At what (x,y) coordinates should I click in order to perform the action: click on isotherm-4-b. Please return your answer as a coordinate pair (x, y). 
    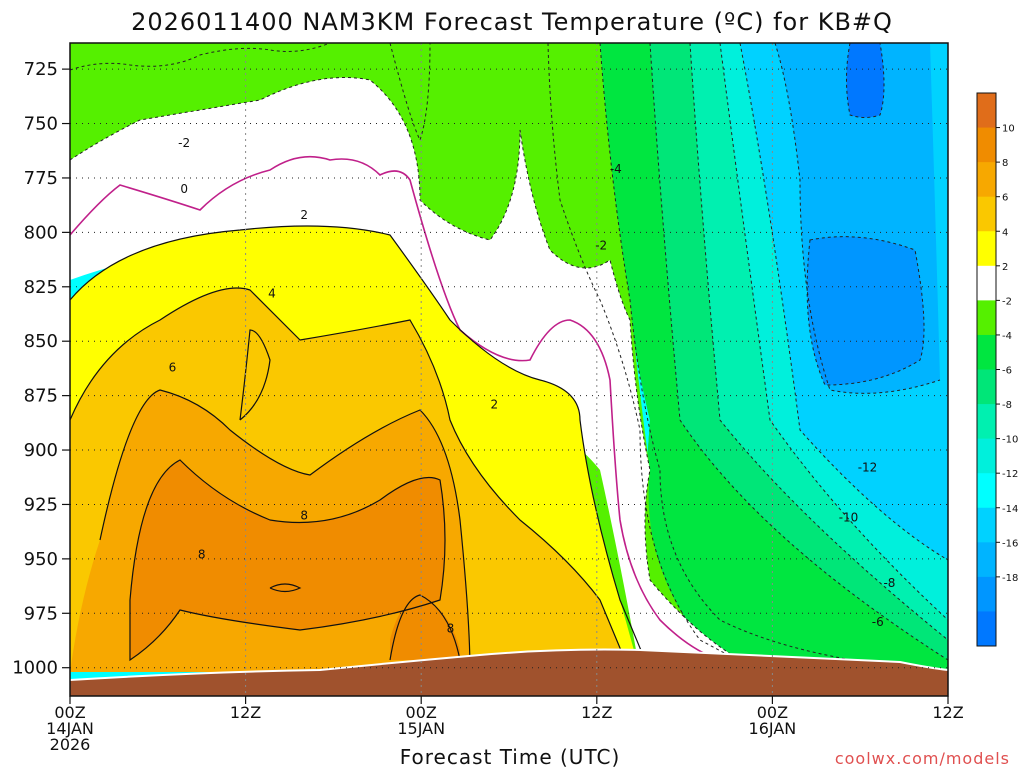
    Looking at the image, I should click on (255, 375).